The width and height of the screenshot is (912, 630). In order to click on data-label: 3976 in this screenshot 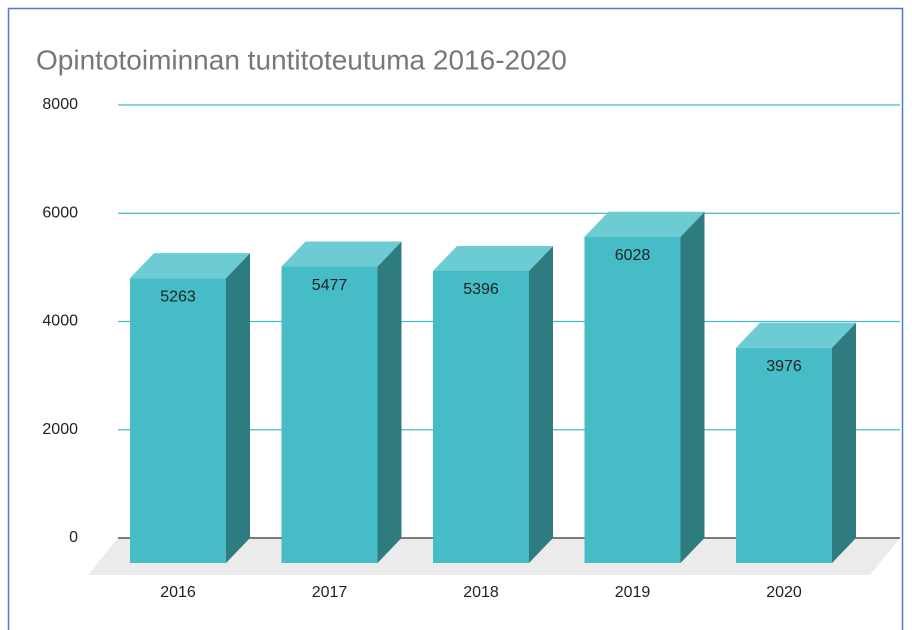, I will do `click(784, 366)`.